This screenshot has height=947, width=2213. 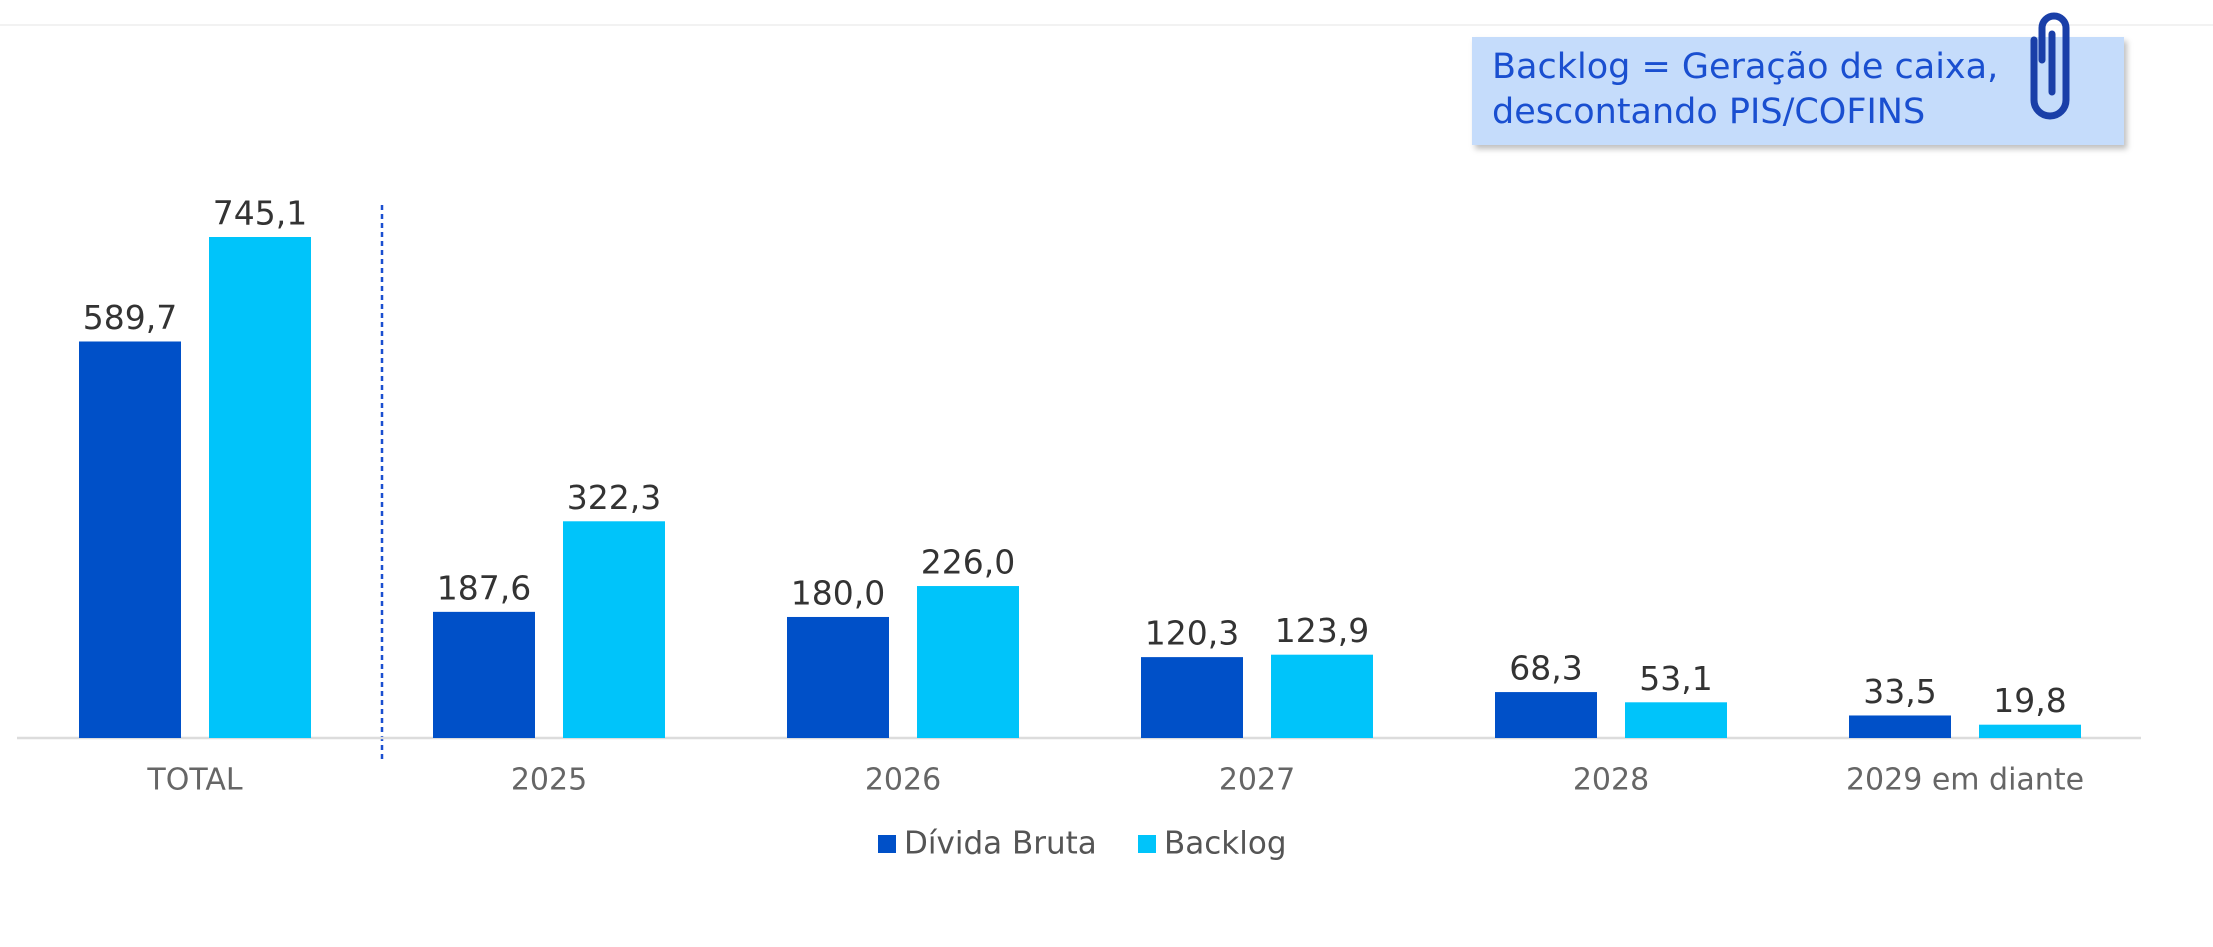 What do you see at coordinates (1545, 668) in the screenshot?
I see `value-label: 68,3` at bounding box center [1545, 668].